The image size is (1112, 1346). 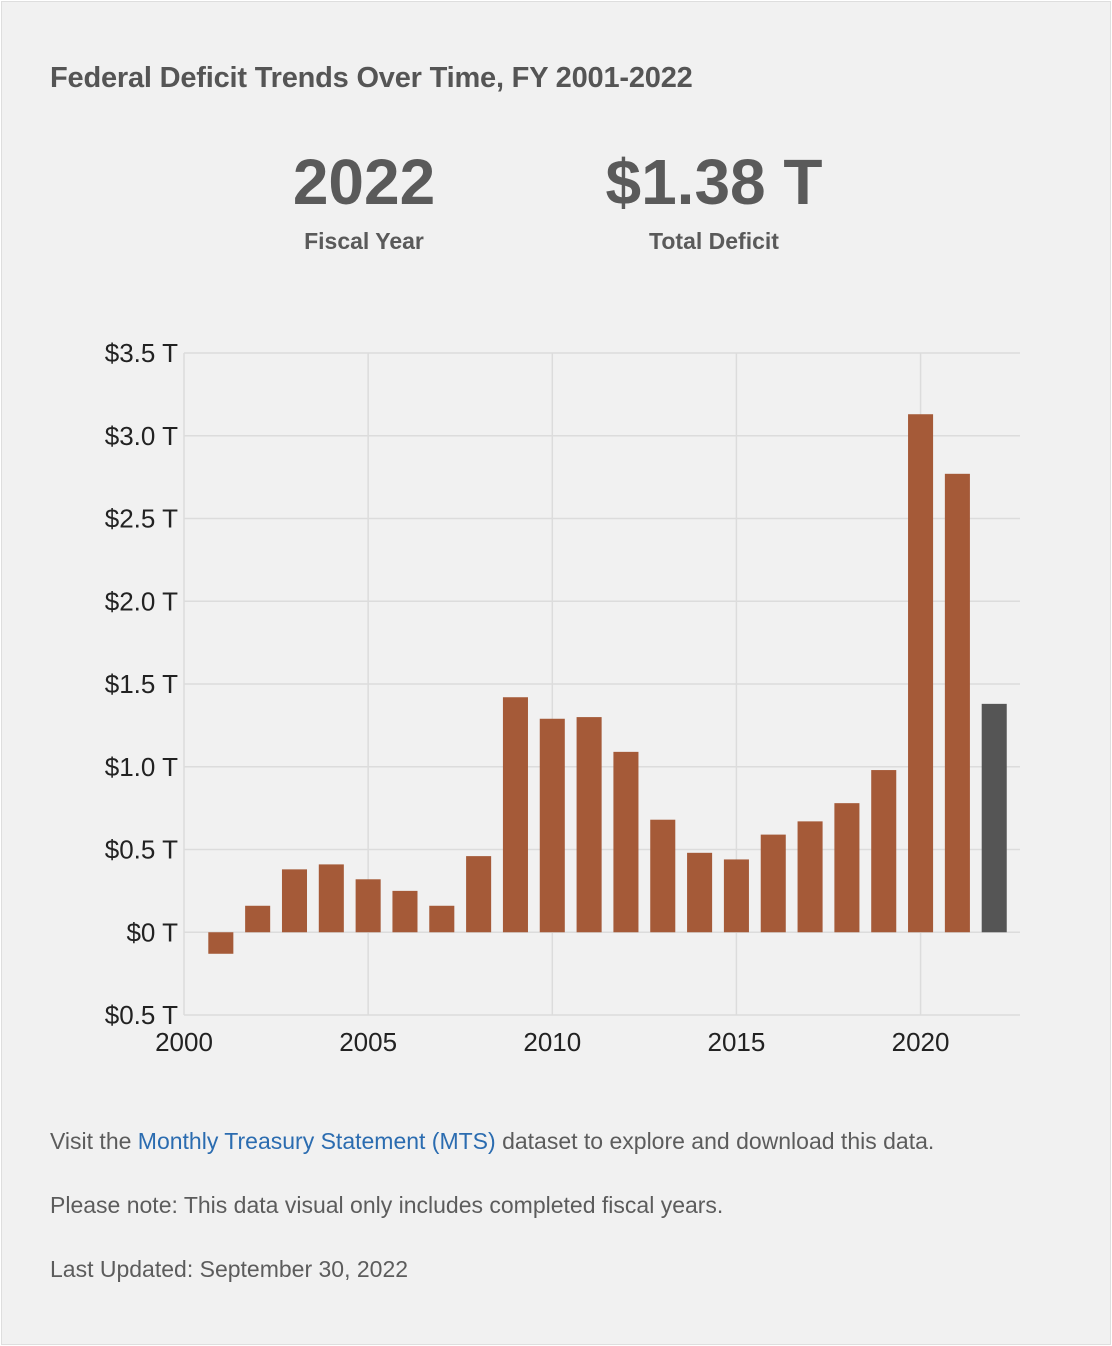 I want to click on fiscal-year-value: 2022, so click(x=364, y=182).